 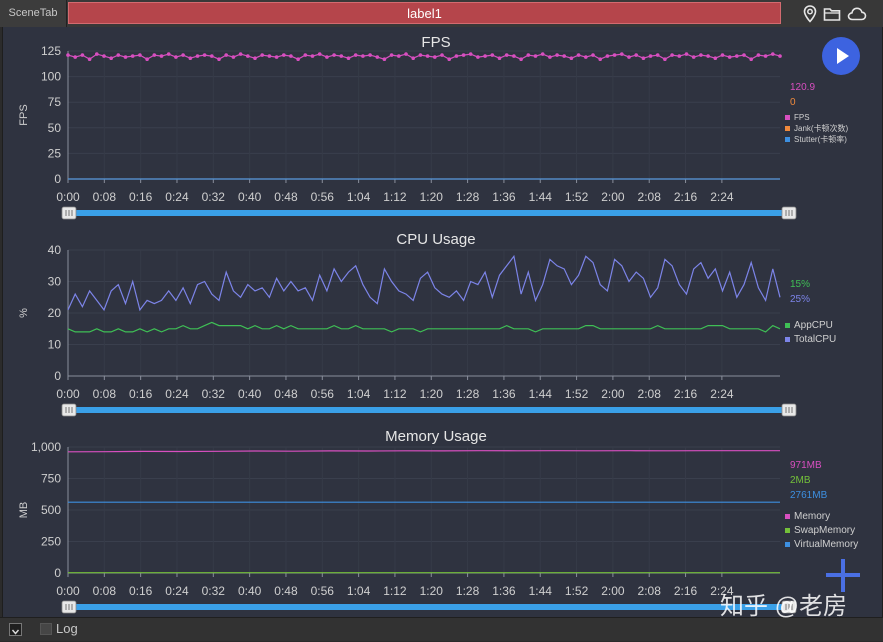 I want to click on legend-label: Jank(卡顿次数), so click(x=821, y=128).